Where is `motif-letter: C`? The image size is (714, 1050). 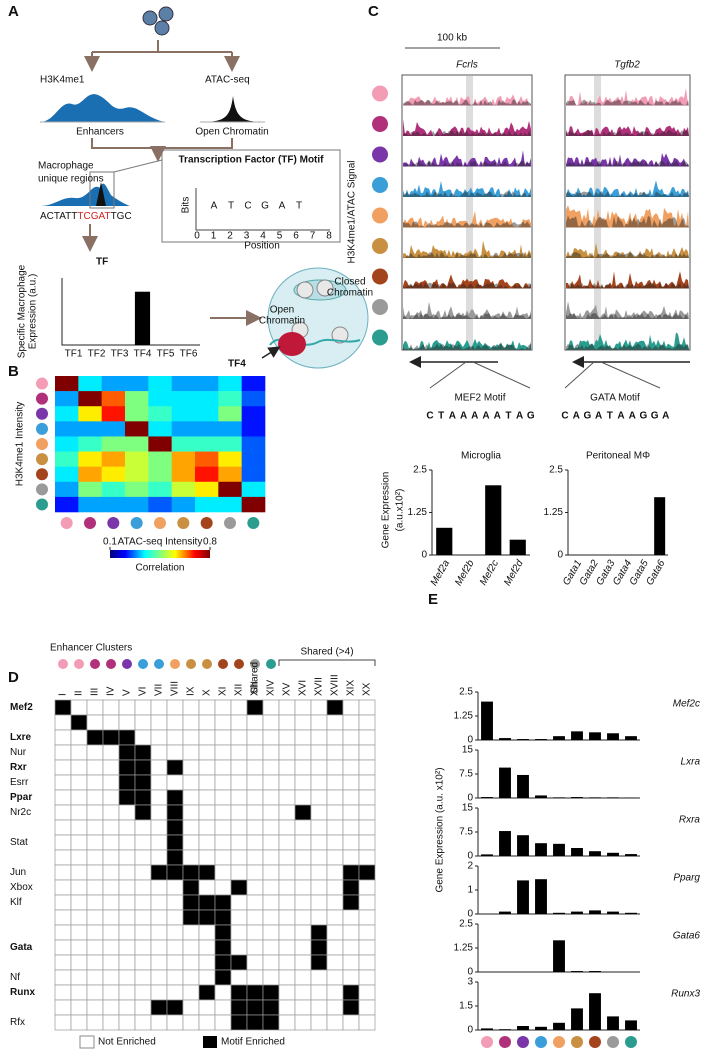
motif-letter: C is located at coordinates (564, 416).